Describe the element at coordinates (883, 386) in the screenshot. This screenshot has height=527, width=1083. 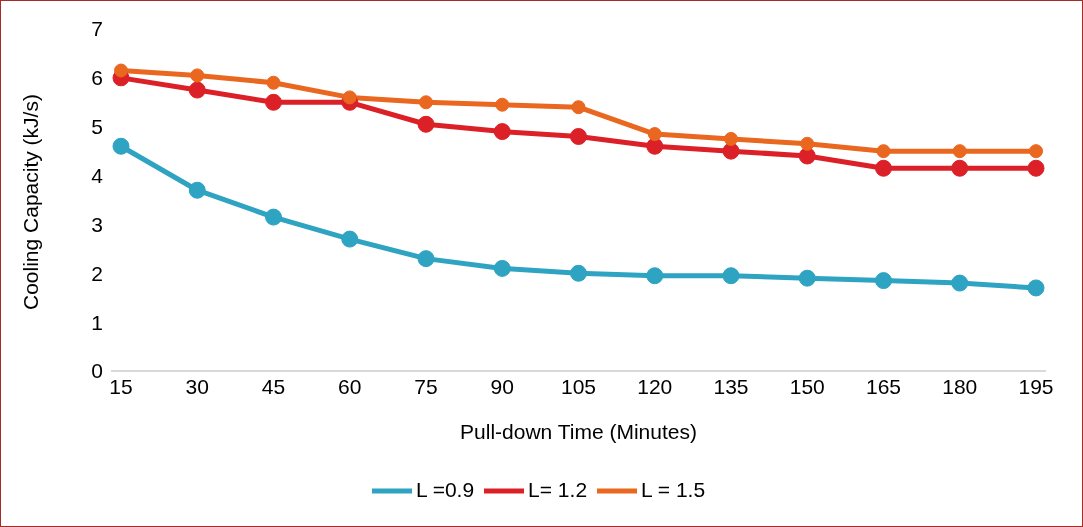
I see `x-tick-label: 165` at that location.